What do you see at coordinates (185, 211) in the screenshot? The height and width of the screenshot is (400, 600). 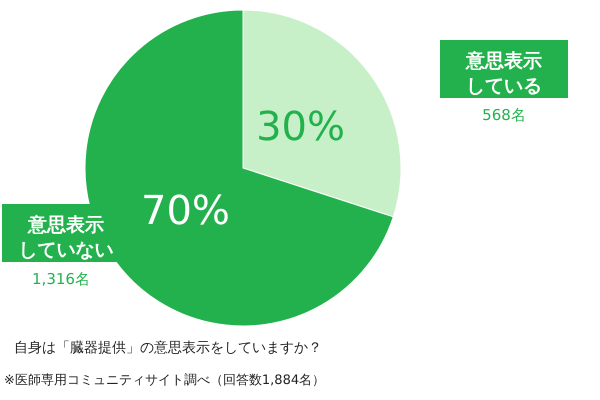 I see `data-label: 70%` at bounding box center [185, 211].